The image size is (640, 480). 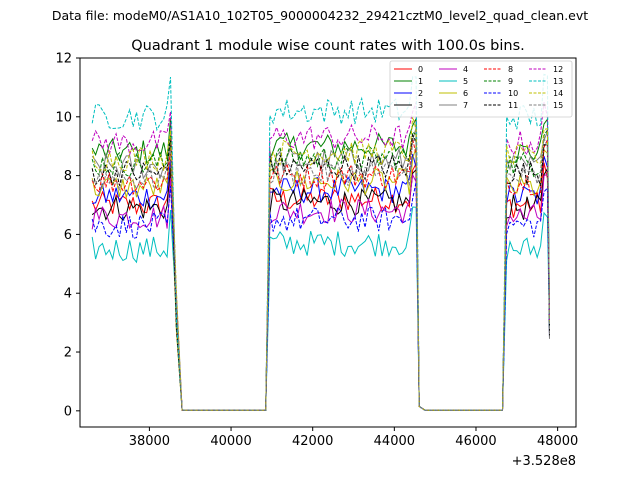 What do you see at coordinates (475, 441) in the screenshot?
I see `x-tick-label: 46000` at bounding box center [475, 441].